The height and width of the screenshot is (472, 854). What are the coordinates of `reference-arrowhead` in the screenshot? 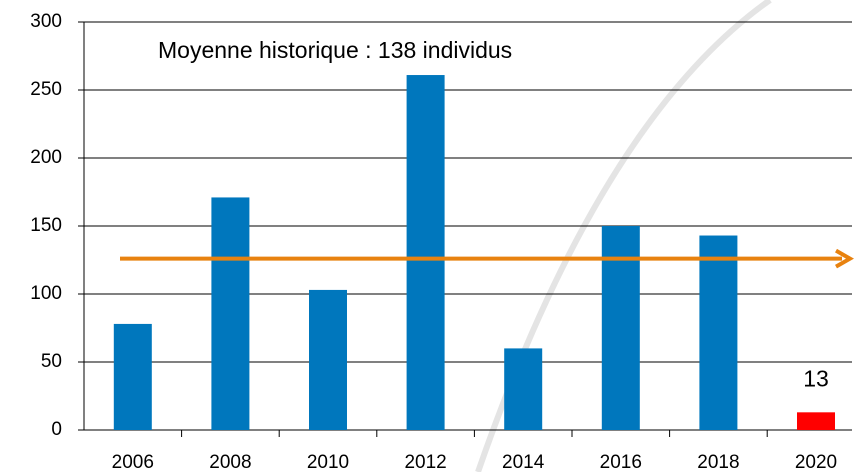 It's located at (844, 258).